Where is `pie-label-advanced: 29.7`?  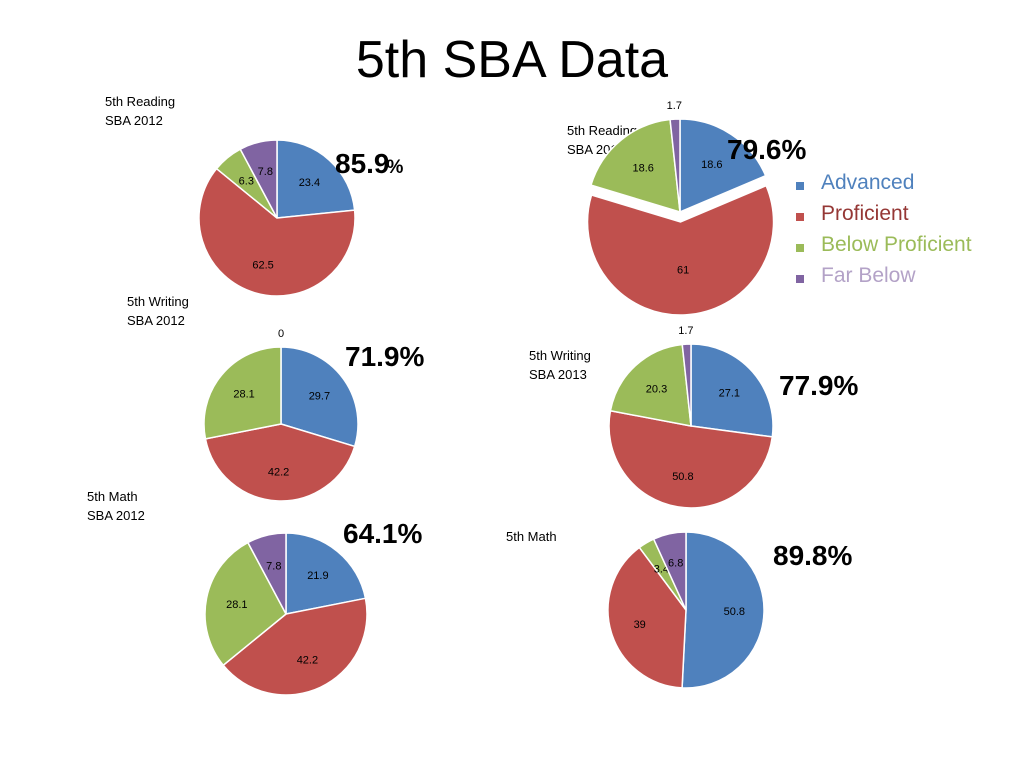 pie-label-advanced: 29.7 is located at coordinates (319, 397).